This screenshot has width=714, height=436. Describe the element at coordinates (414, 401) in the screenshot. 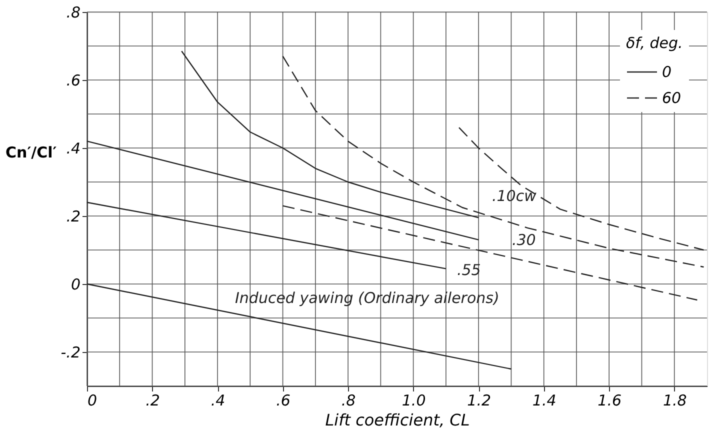

I see `x-tick-label: 1.0` at that location.